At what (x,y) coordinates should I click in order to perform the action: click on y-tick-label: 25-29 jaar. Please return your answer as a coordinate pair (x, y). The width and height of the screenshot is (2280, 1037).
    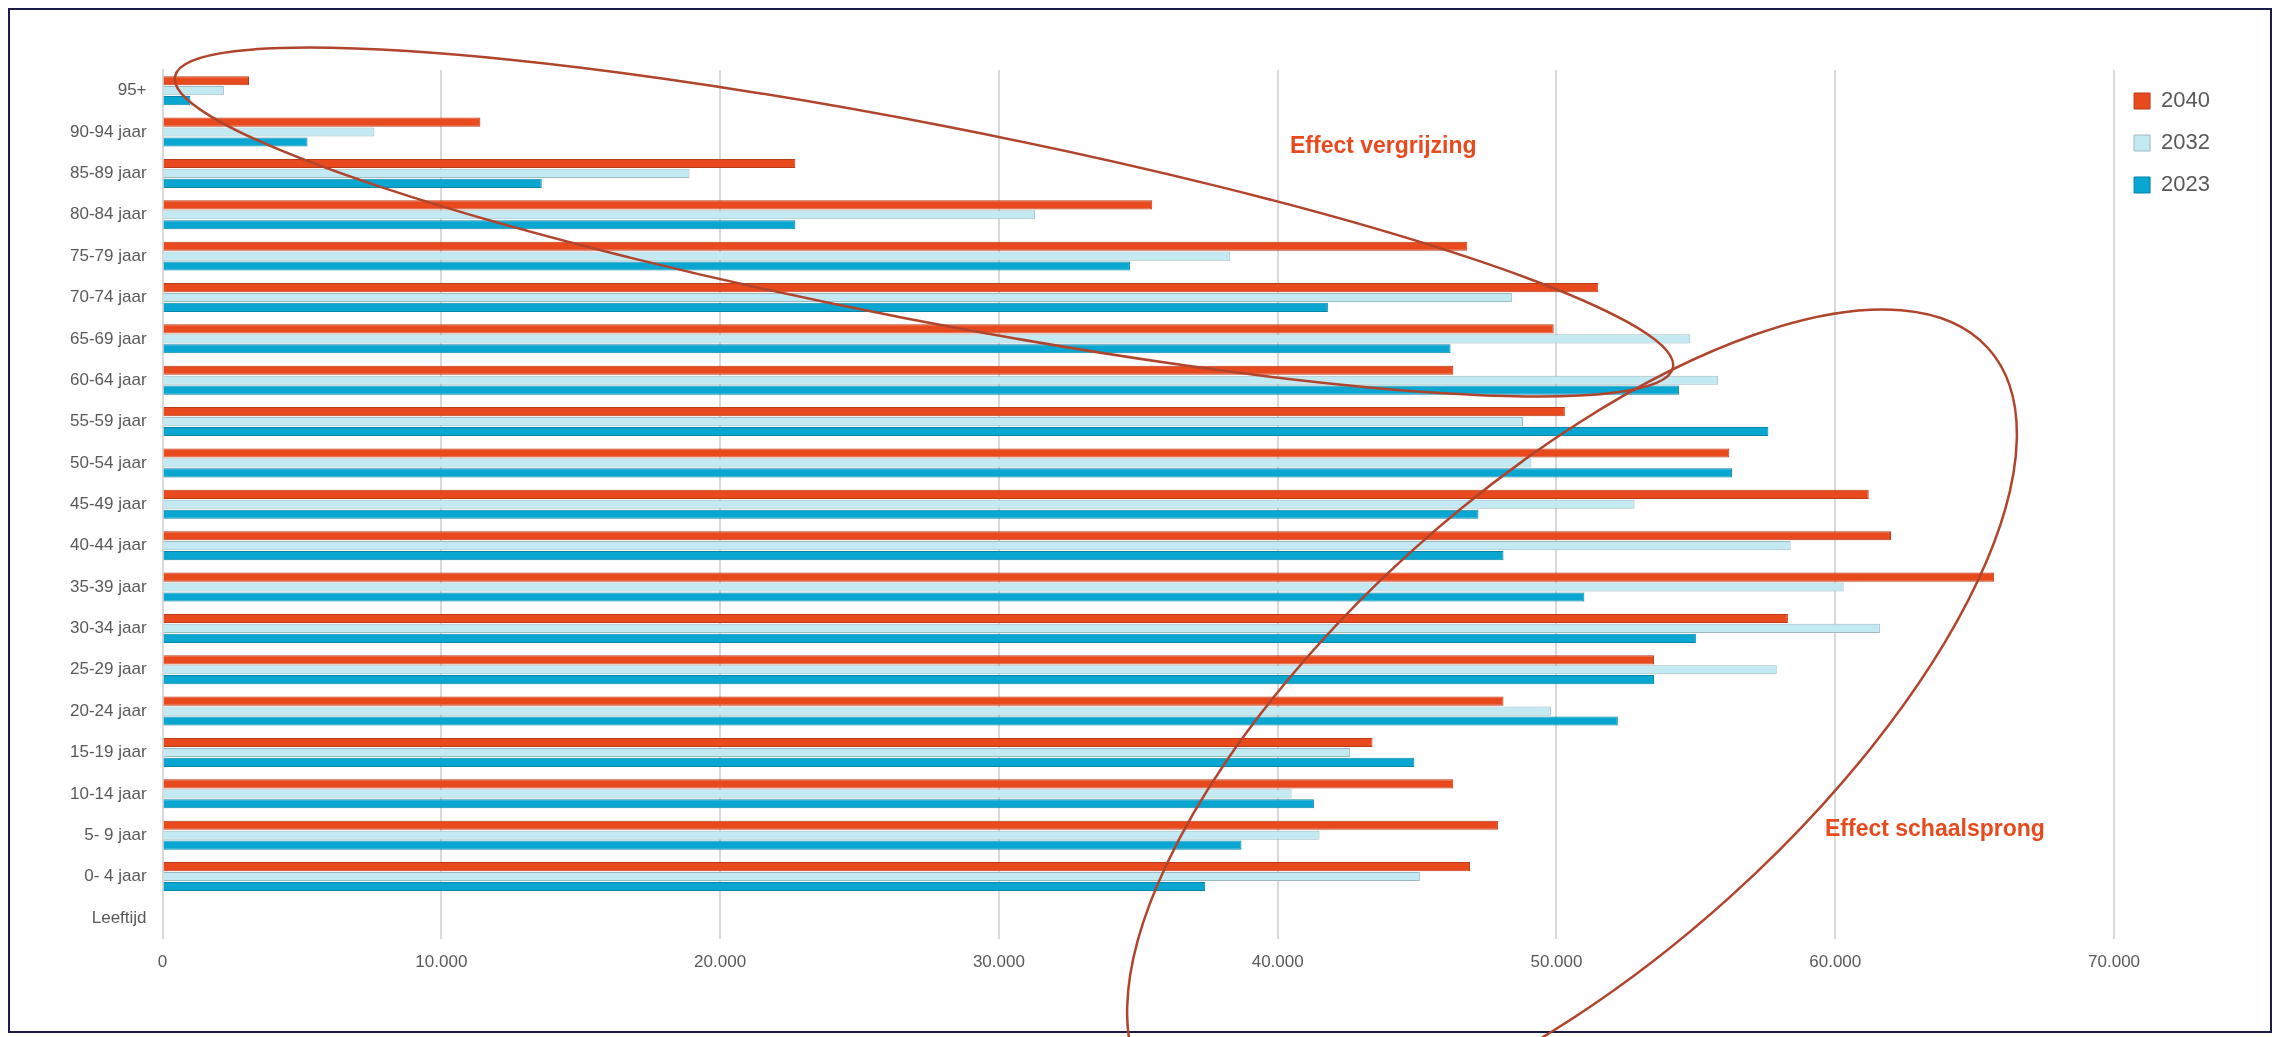
    Looking at the image, I should click on (108, 669).